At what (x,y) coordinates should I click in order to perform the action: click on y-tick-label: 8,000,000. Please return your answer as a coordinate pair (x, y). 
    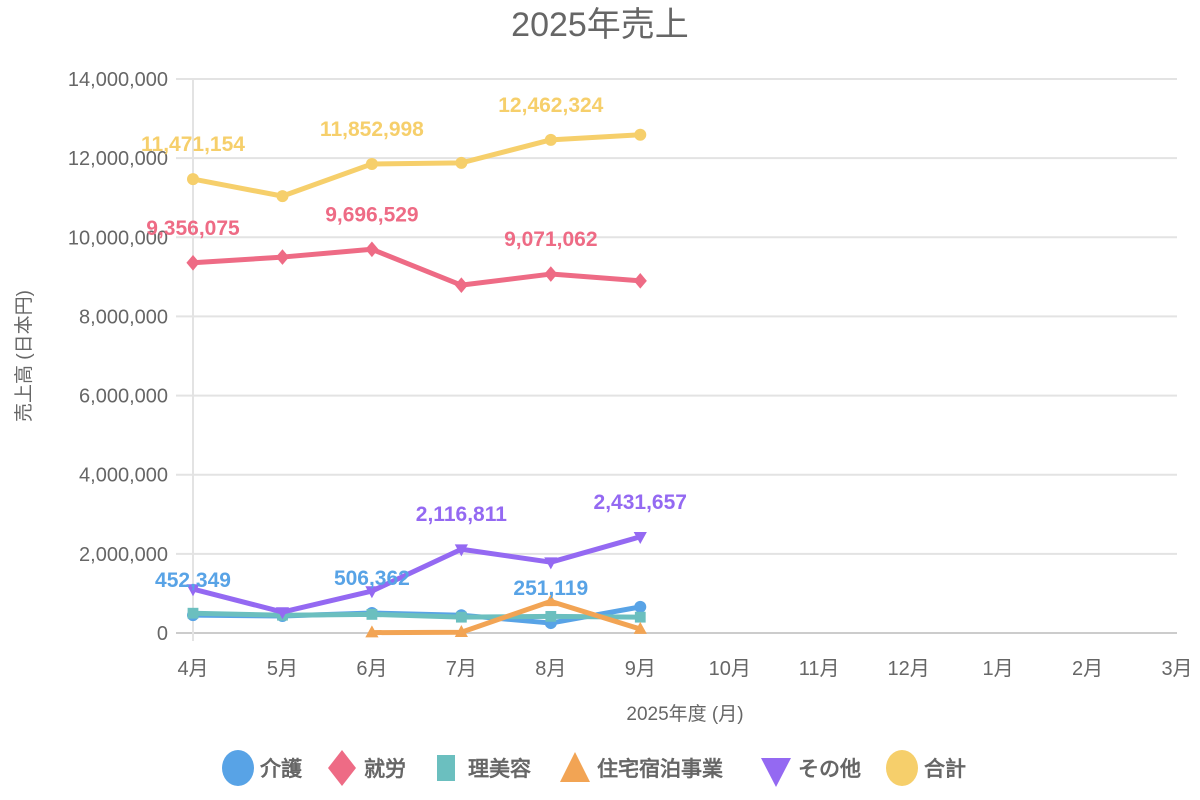
    Looking at the image, I should click on (123, 317).